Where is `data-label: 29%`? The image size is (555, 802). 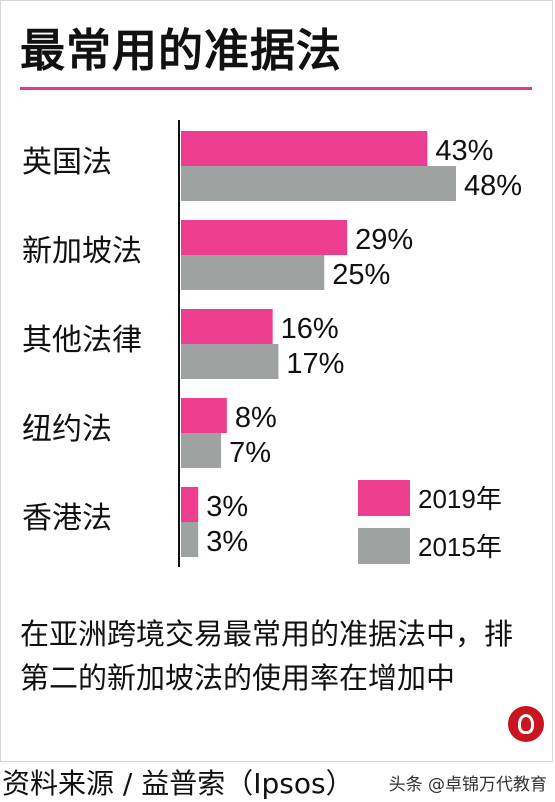
data-label: 29% is located at coordinates (384, 240).